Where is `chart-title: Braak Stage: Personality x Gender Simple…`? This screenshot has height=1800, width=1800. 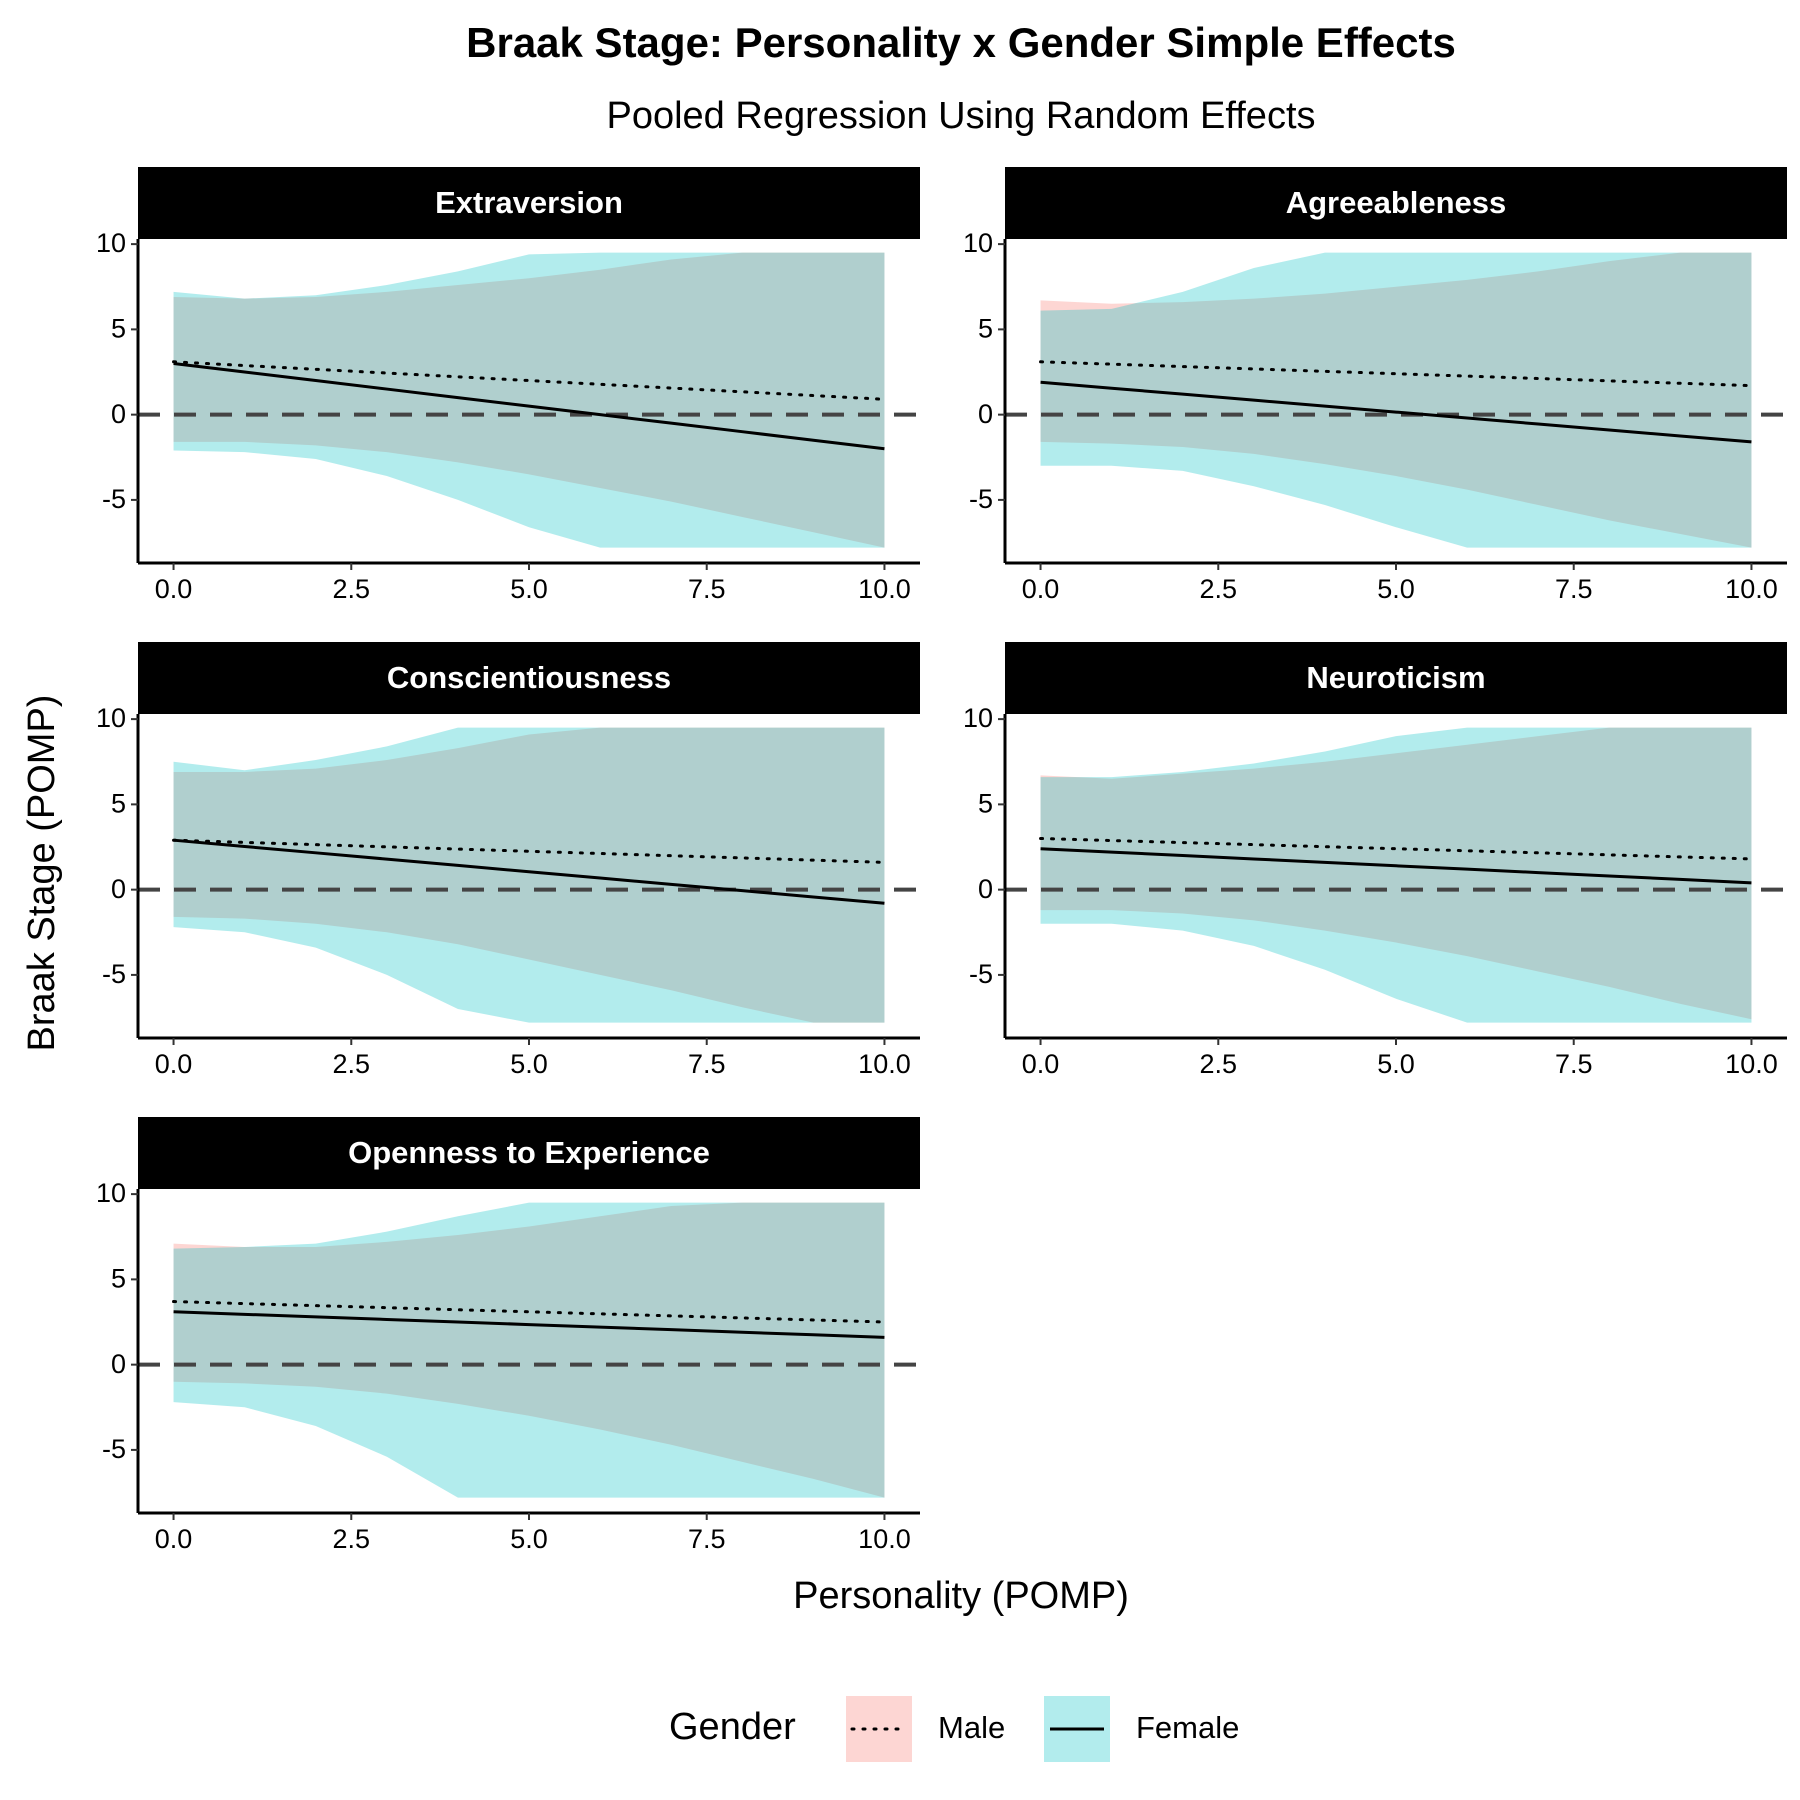
chart-title: Braak Stage: Personality x Gender Simple… is located at coordinates (961, 42).